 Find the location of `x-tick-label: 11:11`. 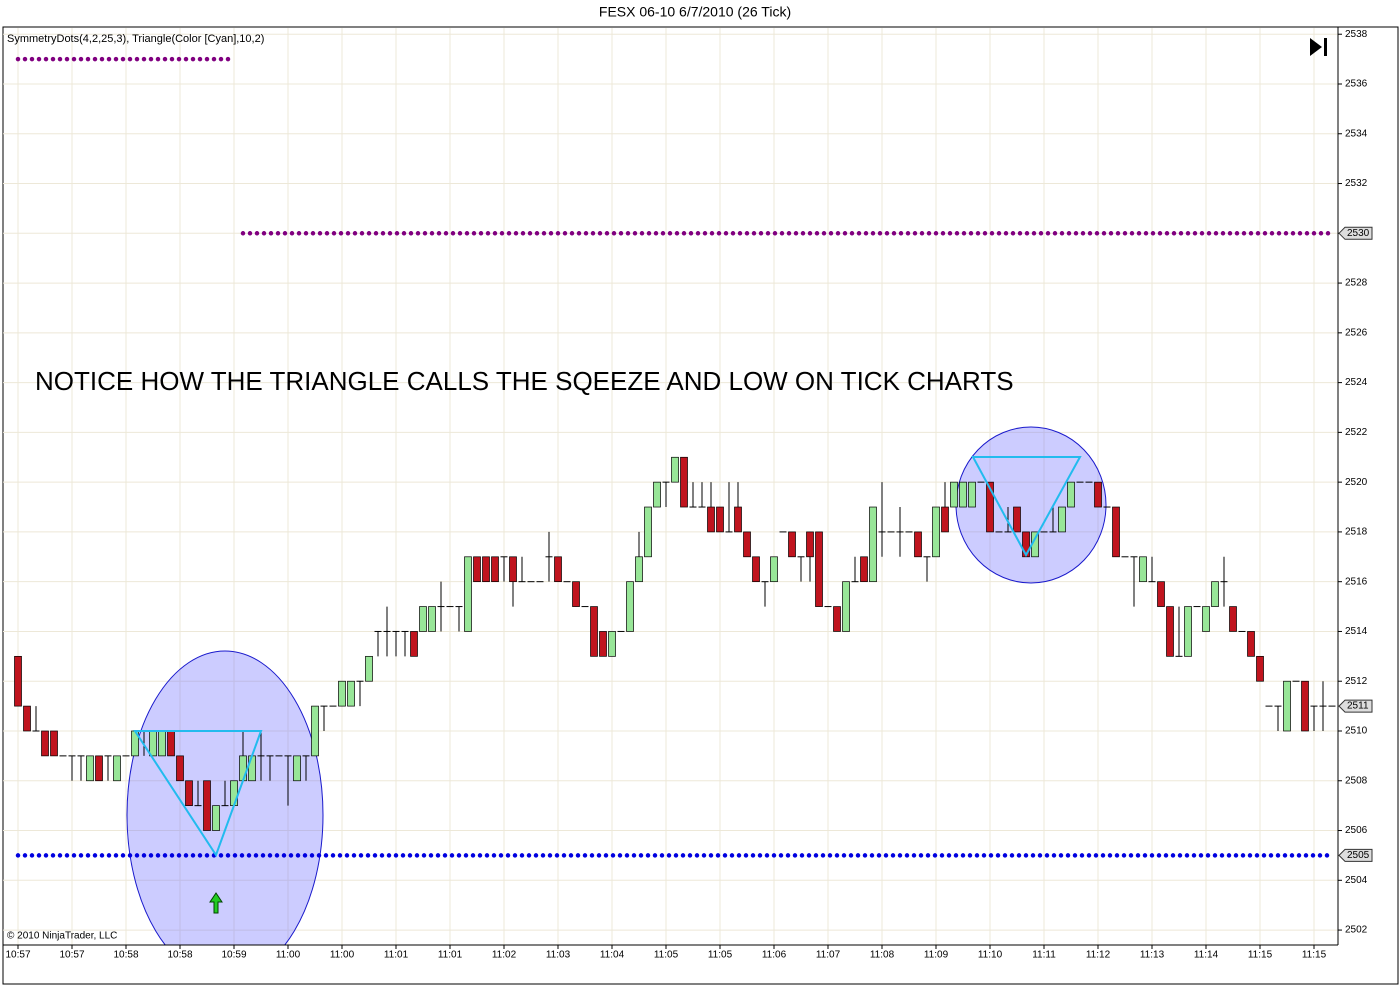

x-tick-label: 11:11 is located at coordinates (1044, 955).